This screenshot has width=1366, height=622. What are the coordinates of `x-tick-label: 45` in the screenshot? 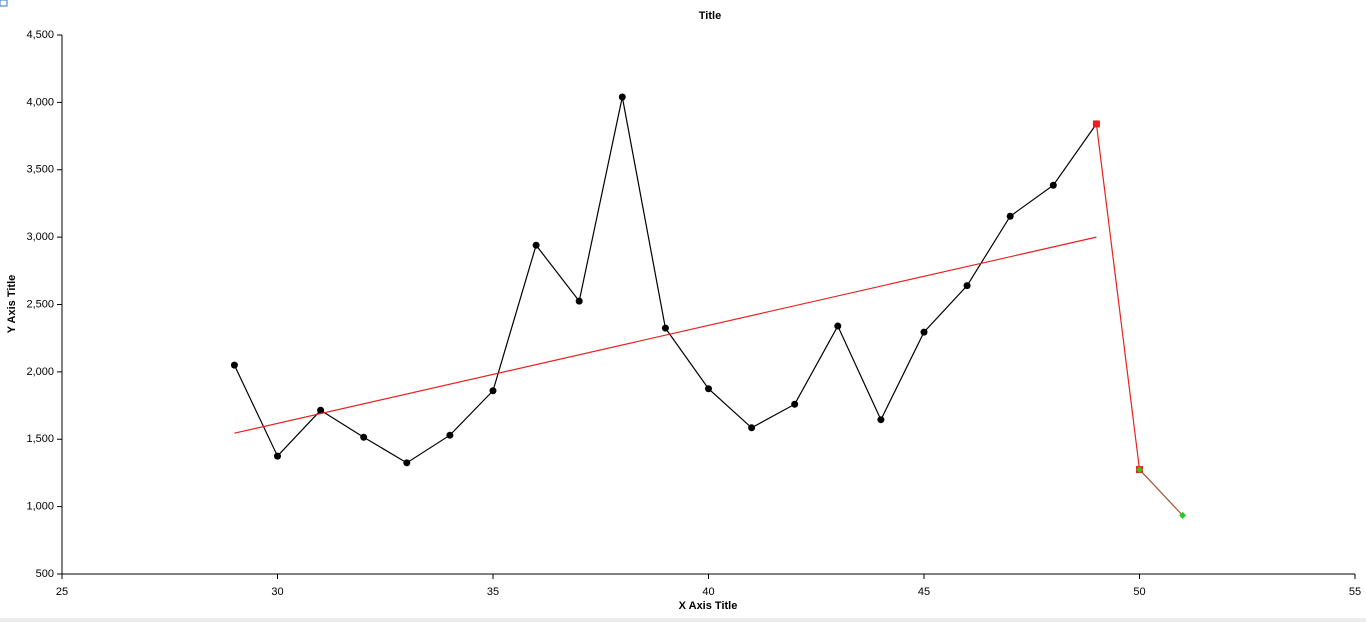 It's located at (924, 592).